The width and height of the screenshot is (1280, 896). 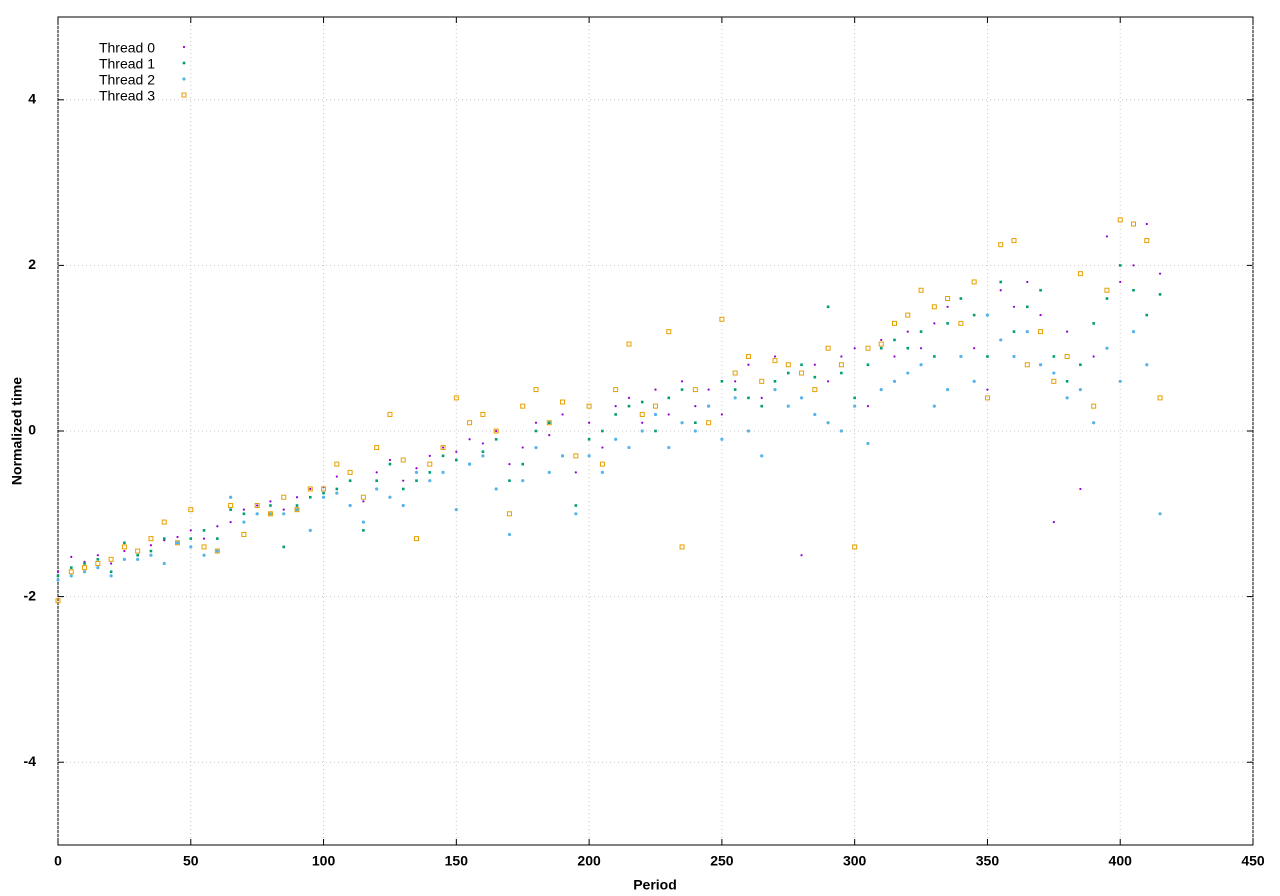 I want to click on legend-marker, so click(x=184, y=95).